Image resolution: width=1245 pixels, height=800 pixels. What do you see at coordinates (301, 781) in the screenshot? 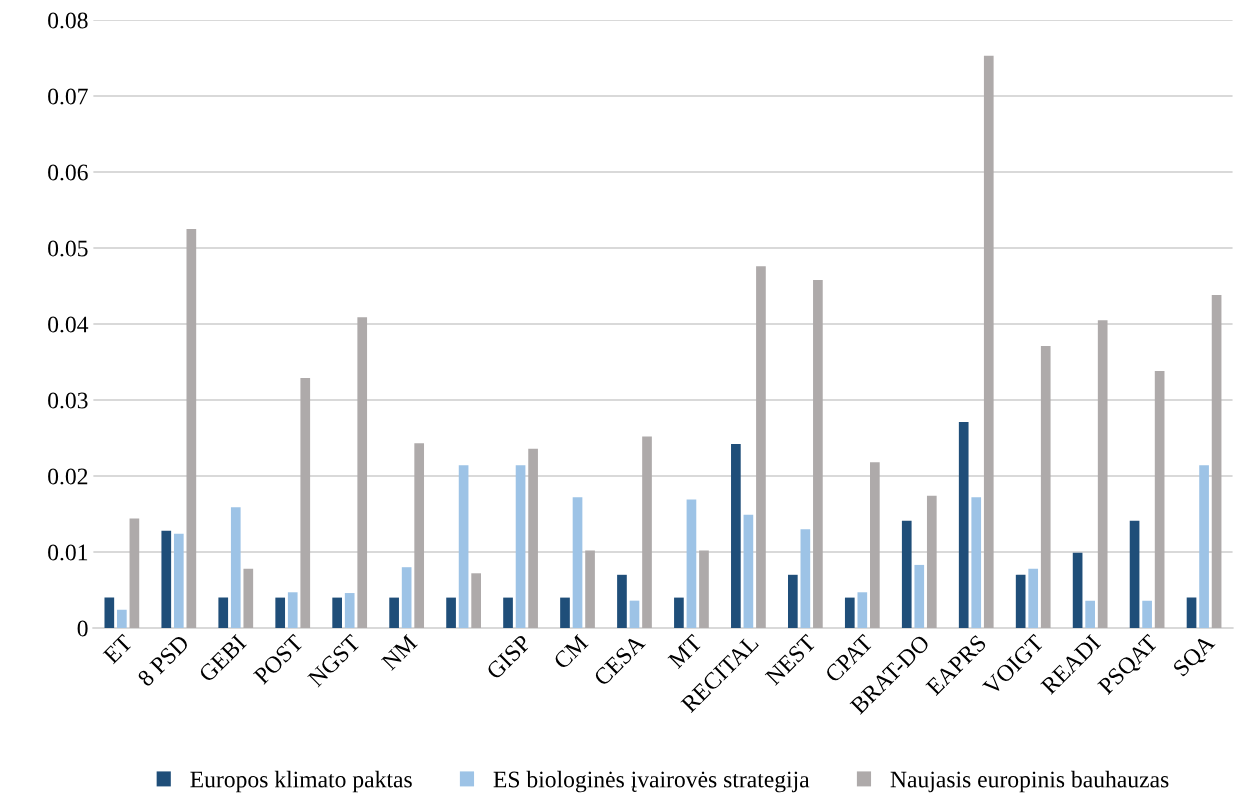
I see `legend-label: Europos klimato paktas` at bounding box center [301, 781].